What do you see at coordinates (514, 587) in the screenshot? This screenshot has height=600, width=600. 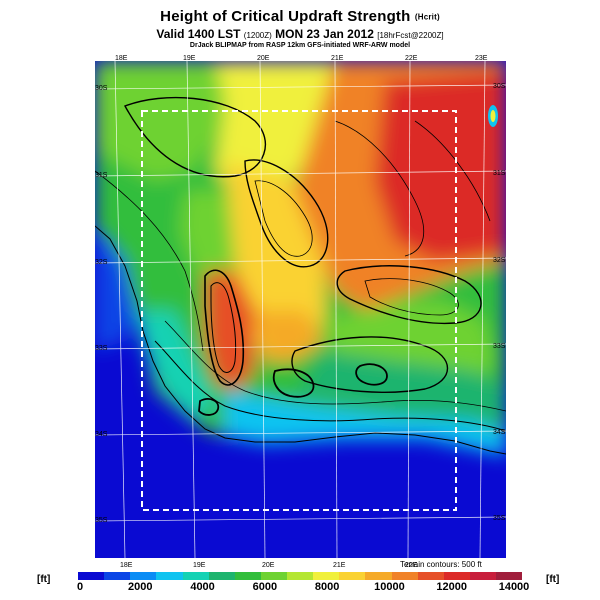 I see `colorbar-tick-label: 14000` at bounding box center [514, 587].